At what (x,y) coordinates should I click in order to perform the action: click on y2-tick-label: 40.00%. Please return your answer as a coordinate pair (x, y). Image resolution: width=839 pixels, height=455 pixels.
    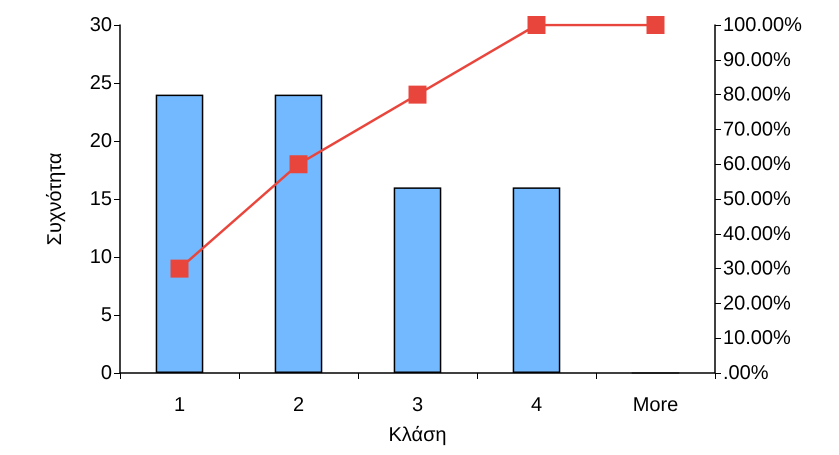
    Looking at the image, I should click on (757, 233).